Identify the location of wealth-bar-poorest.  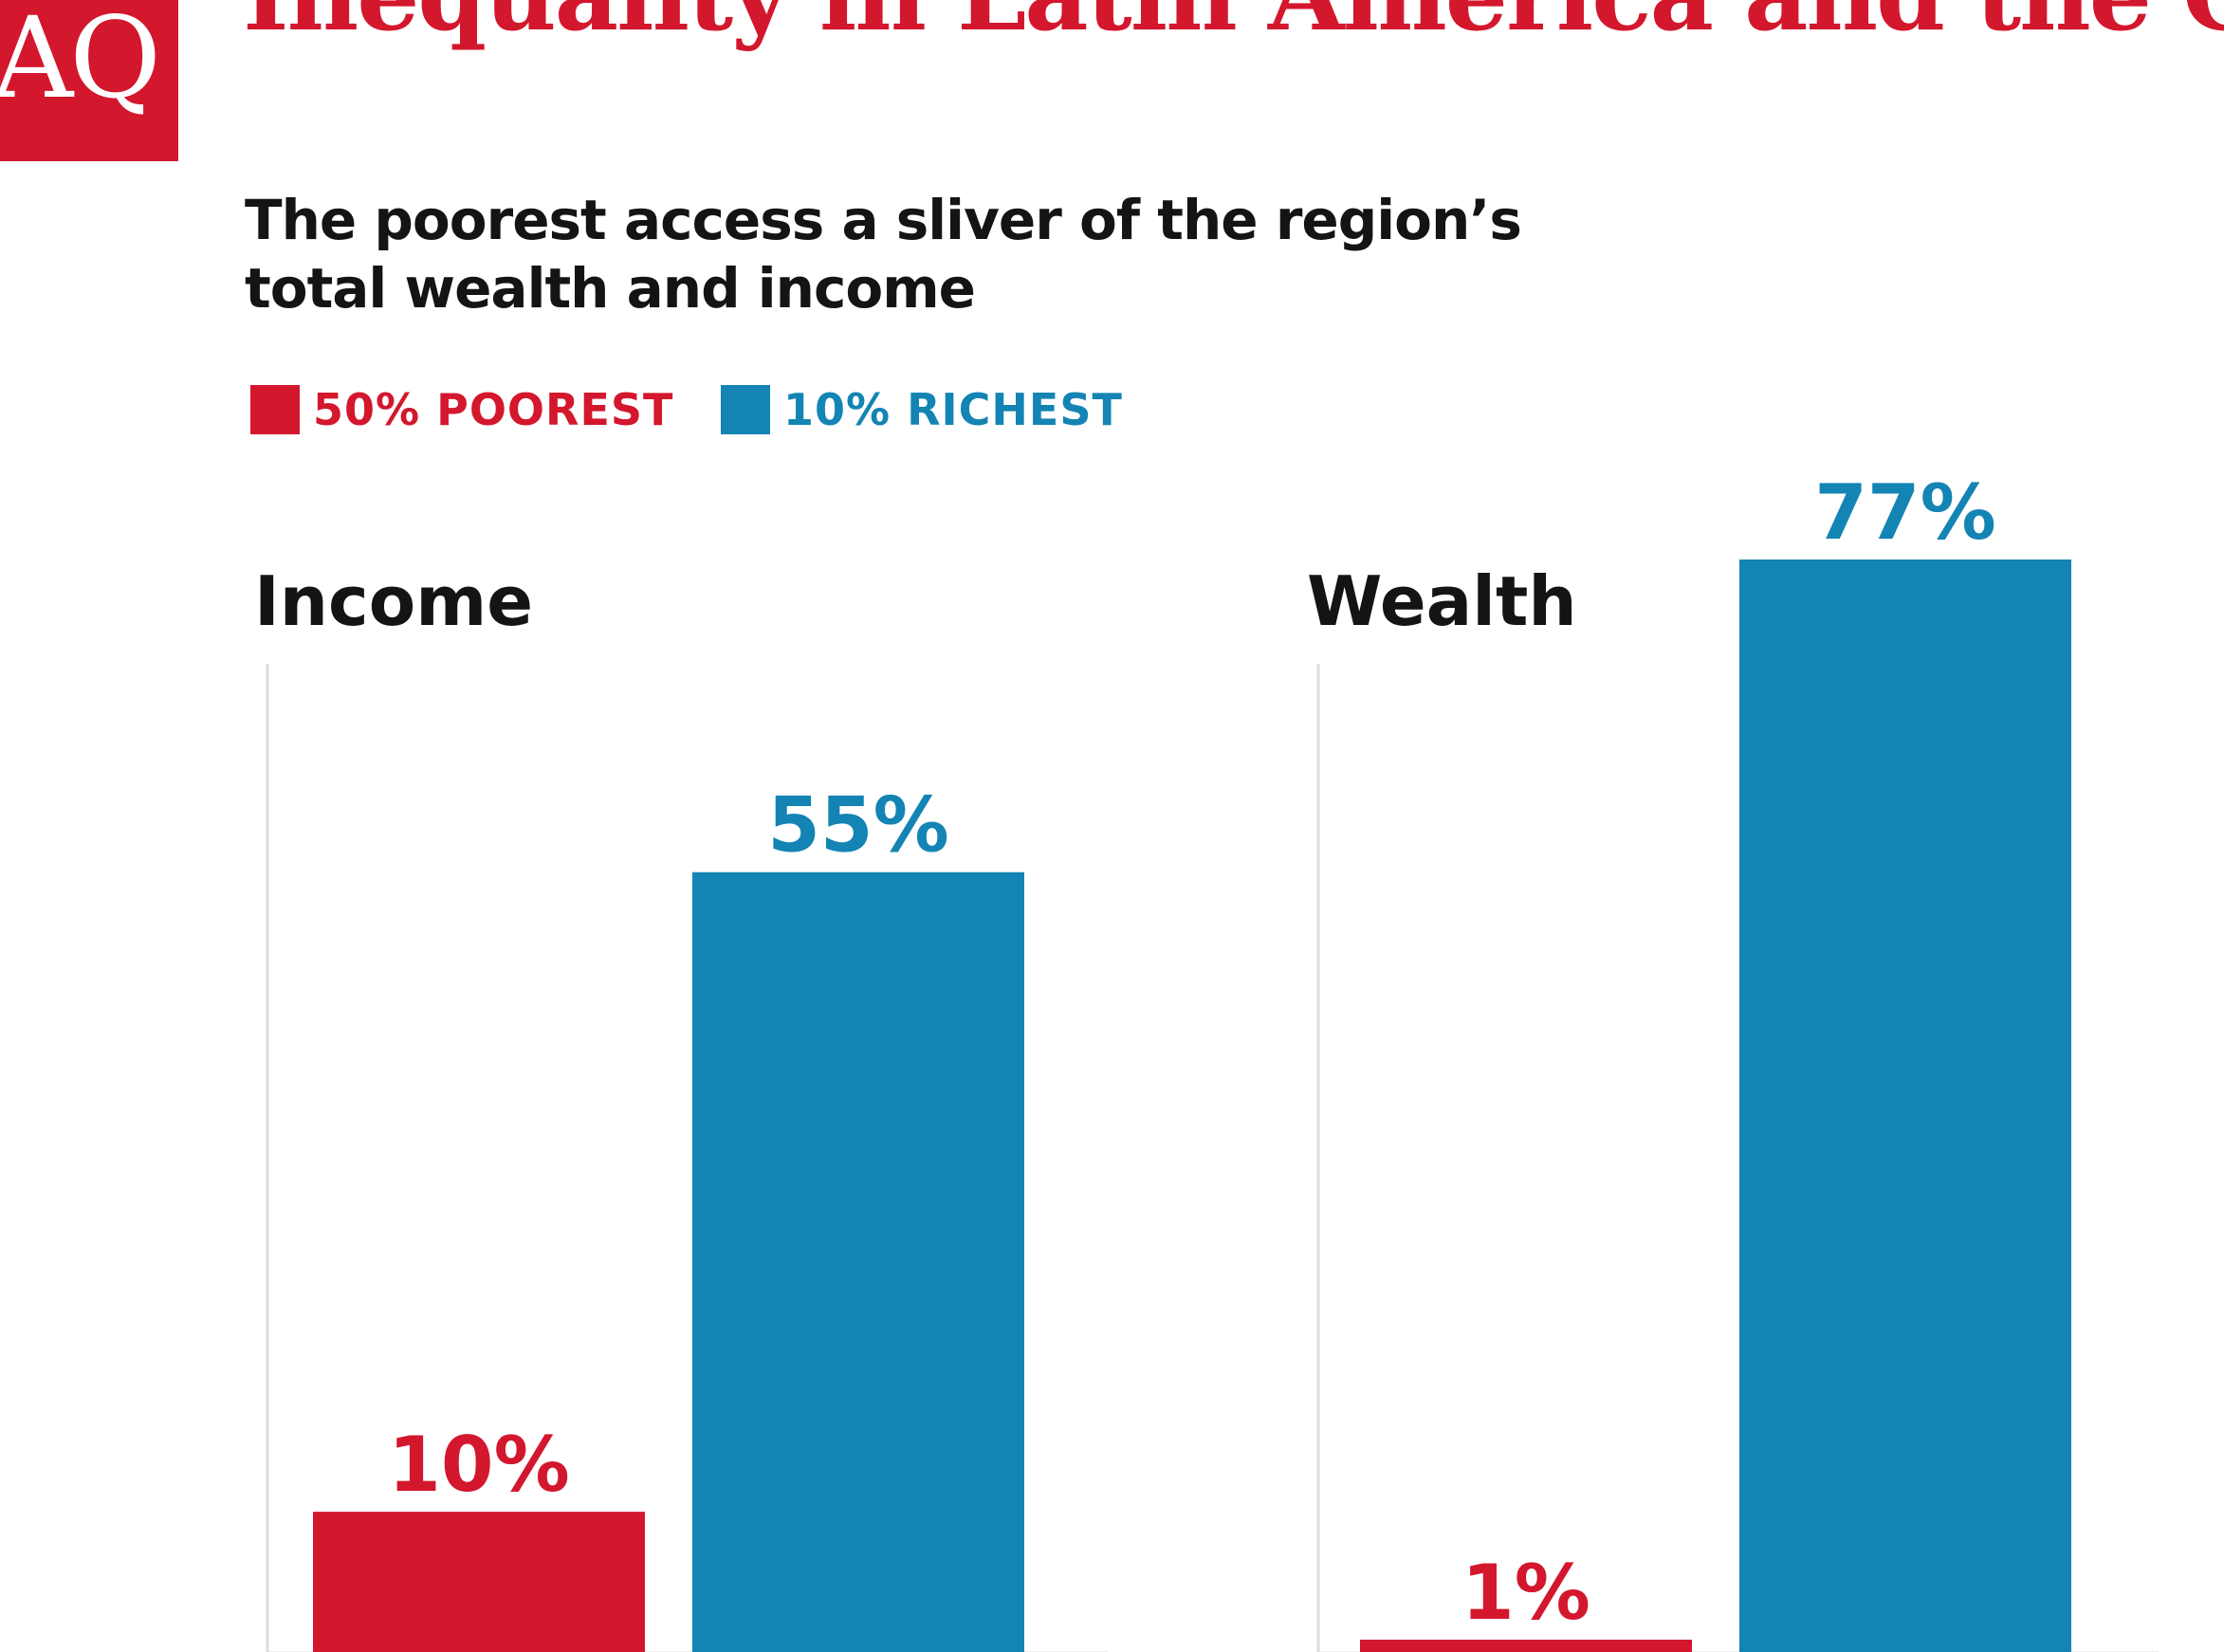
(1526, 1646).